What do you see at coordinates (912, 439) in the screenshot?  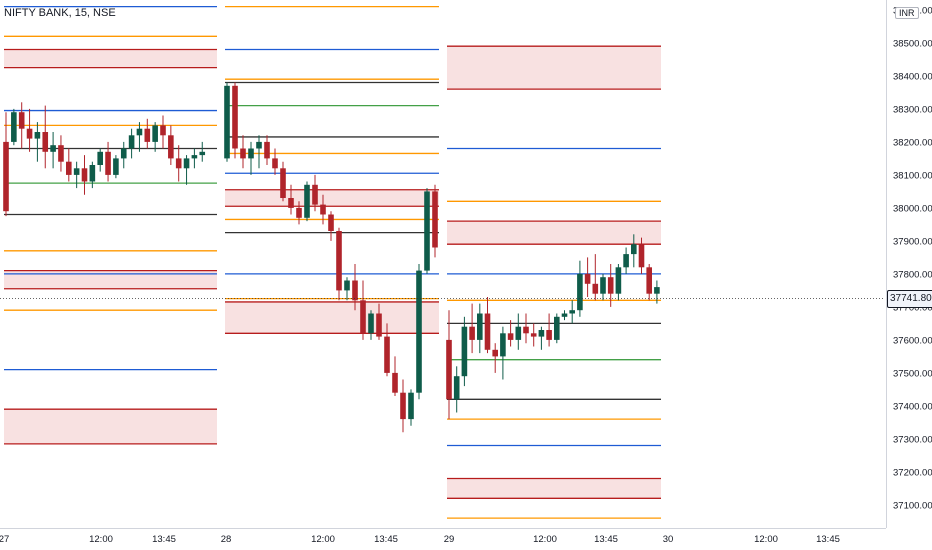 I see `price-tick-label: 37300.00` at bounding box center [912, 439].